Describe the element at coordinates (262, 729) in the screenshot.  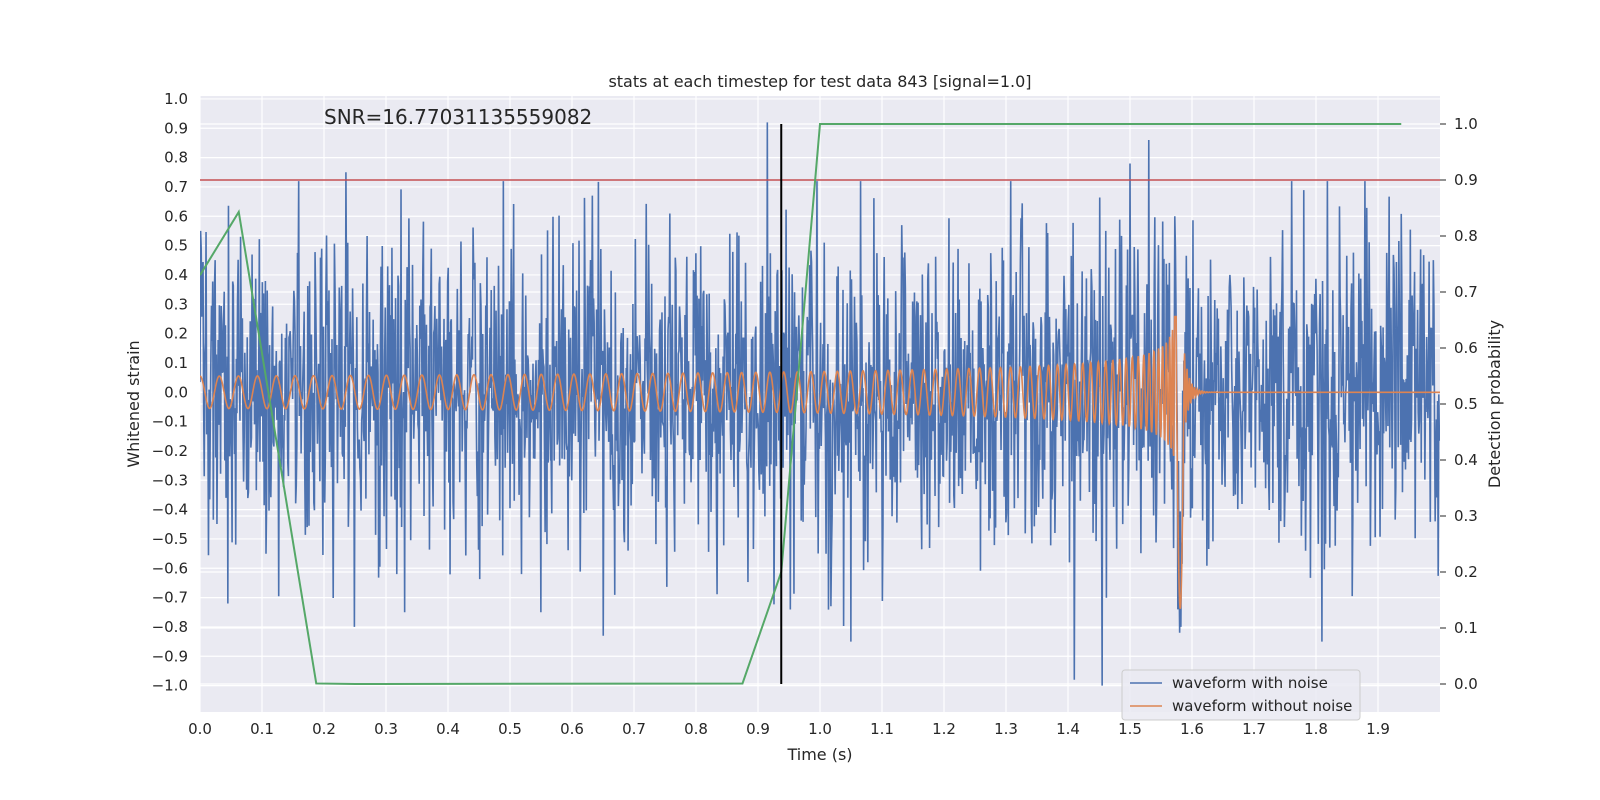
I see `x-tick-label: 0.1` at that location.